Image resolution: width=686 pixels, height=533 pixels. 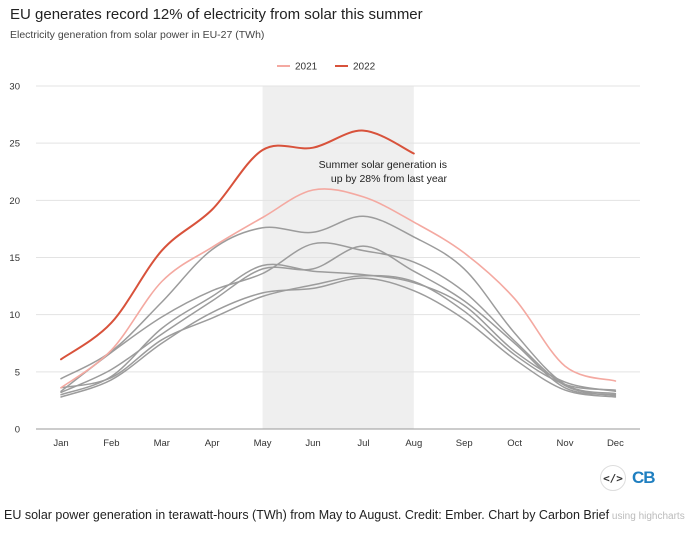 I want to click on annotation-line: up by 28% from last year, so click(x=389, y=179).